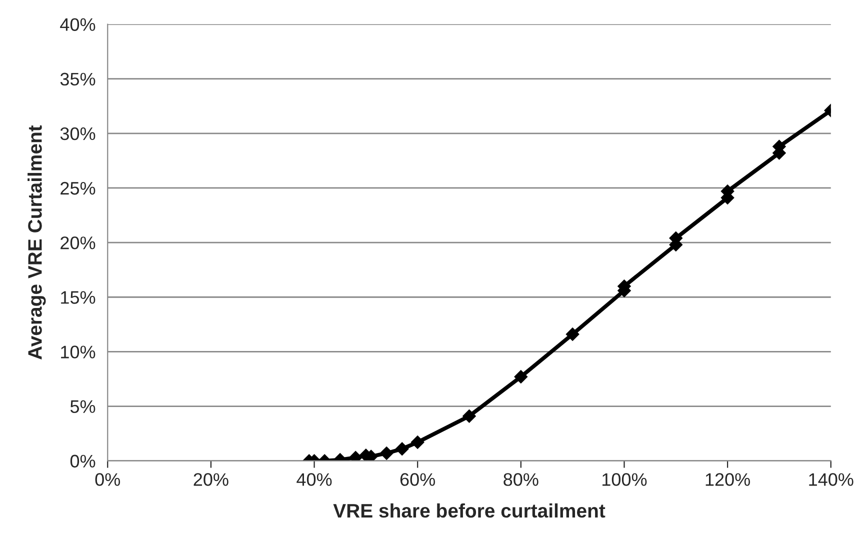 The image size is (861, 539). I want to click on x-axis-title: VRE share before curtailment, so click(469, 510).